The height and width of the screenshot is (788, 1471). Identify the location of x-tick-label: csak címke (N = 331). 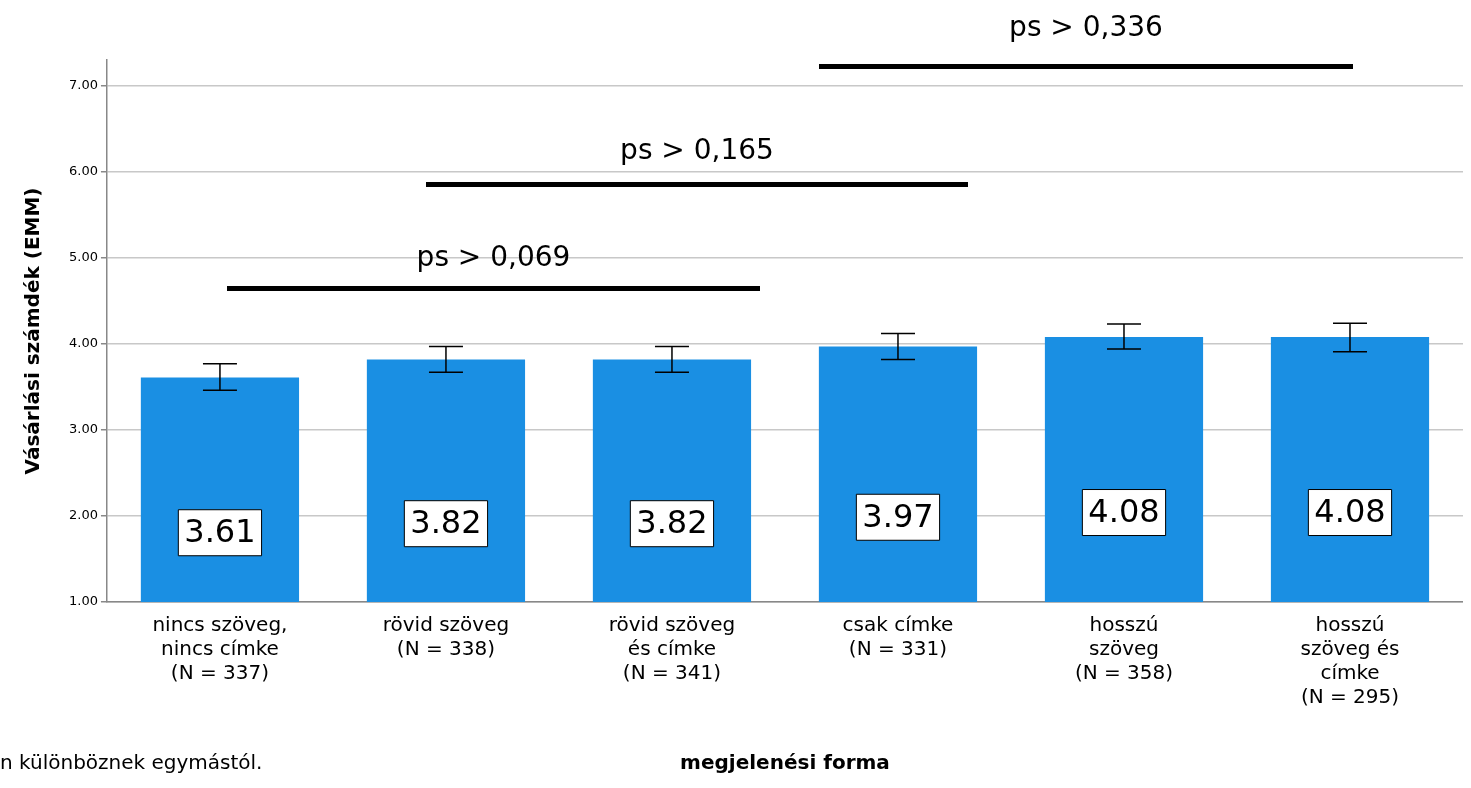
(898, 636).